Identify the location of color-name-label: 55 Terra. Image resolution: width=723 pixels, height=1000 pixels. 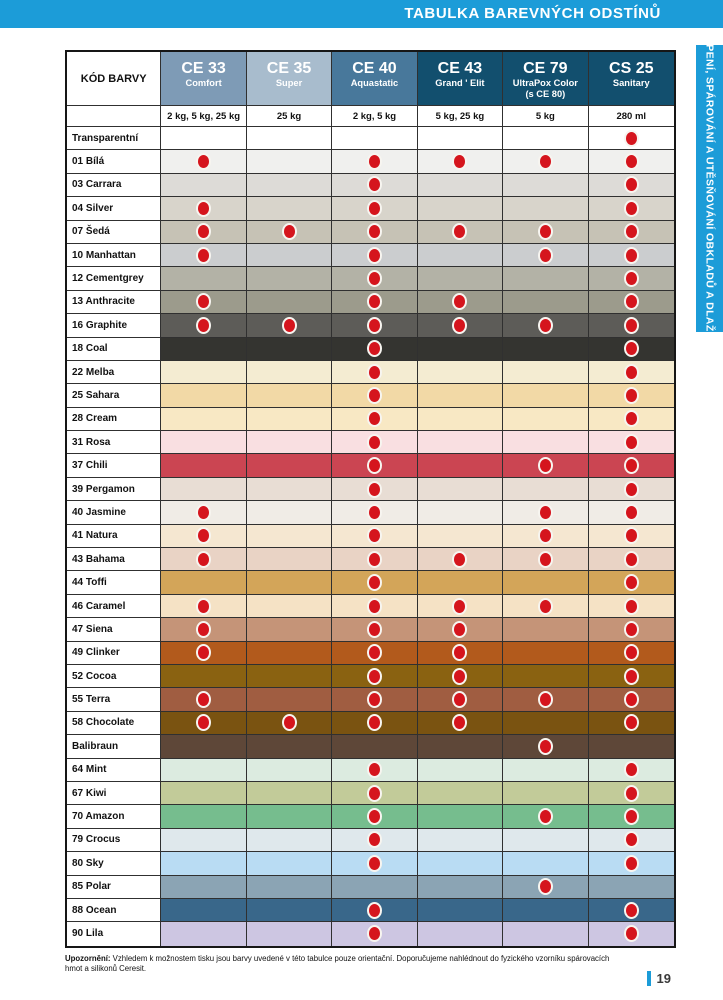
(114, 700).